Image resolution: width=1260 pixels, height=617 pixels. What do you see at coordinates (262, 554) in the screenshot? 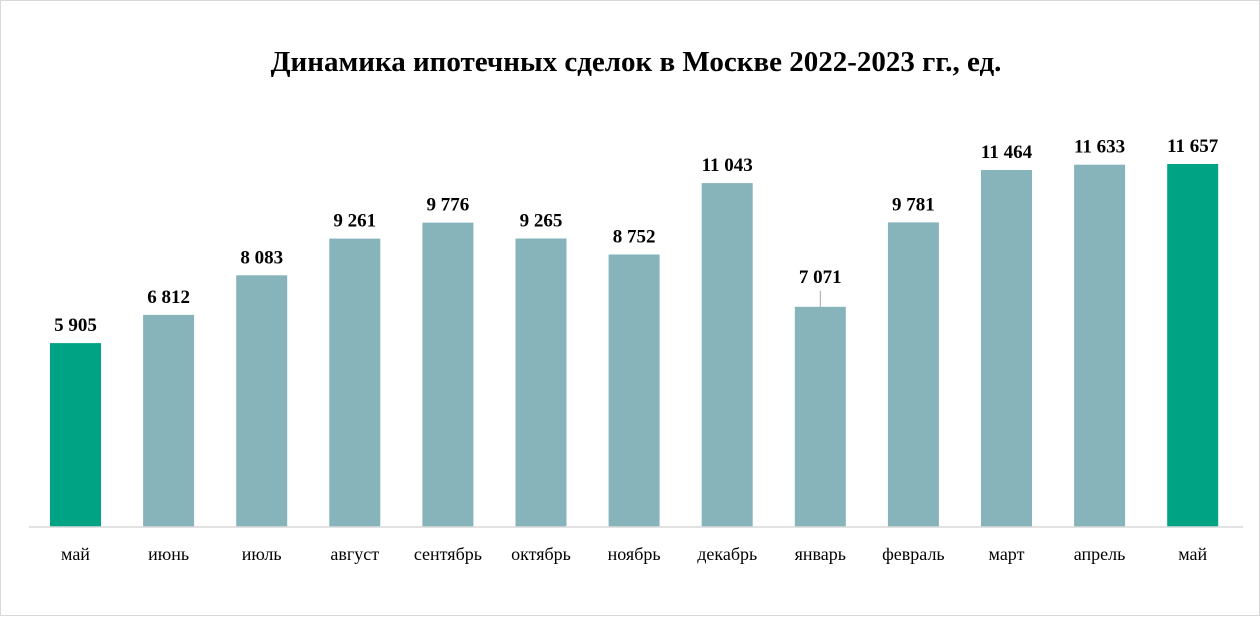
I see `category-label-2: июль` at bounding box center [262, 554].